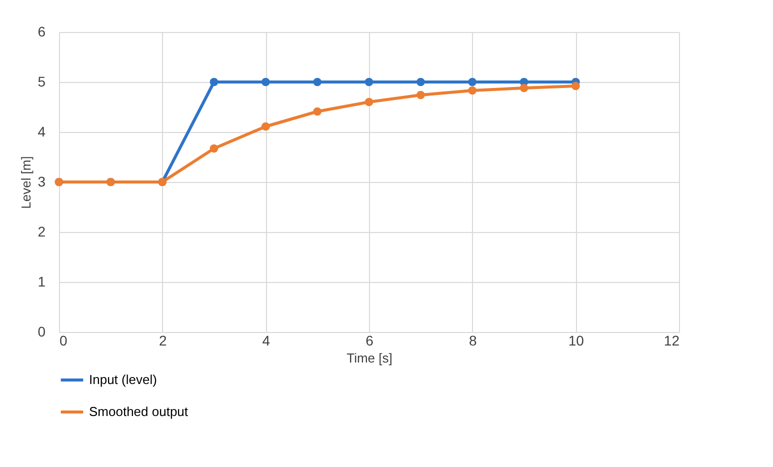 This screenshot has height=467, width=773. What do you see at coordinates (369, 358) in the screenshot?
I see `x-axis-title: Time [s]` at bounding box center [369, 358].